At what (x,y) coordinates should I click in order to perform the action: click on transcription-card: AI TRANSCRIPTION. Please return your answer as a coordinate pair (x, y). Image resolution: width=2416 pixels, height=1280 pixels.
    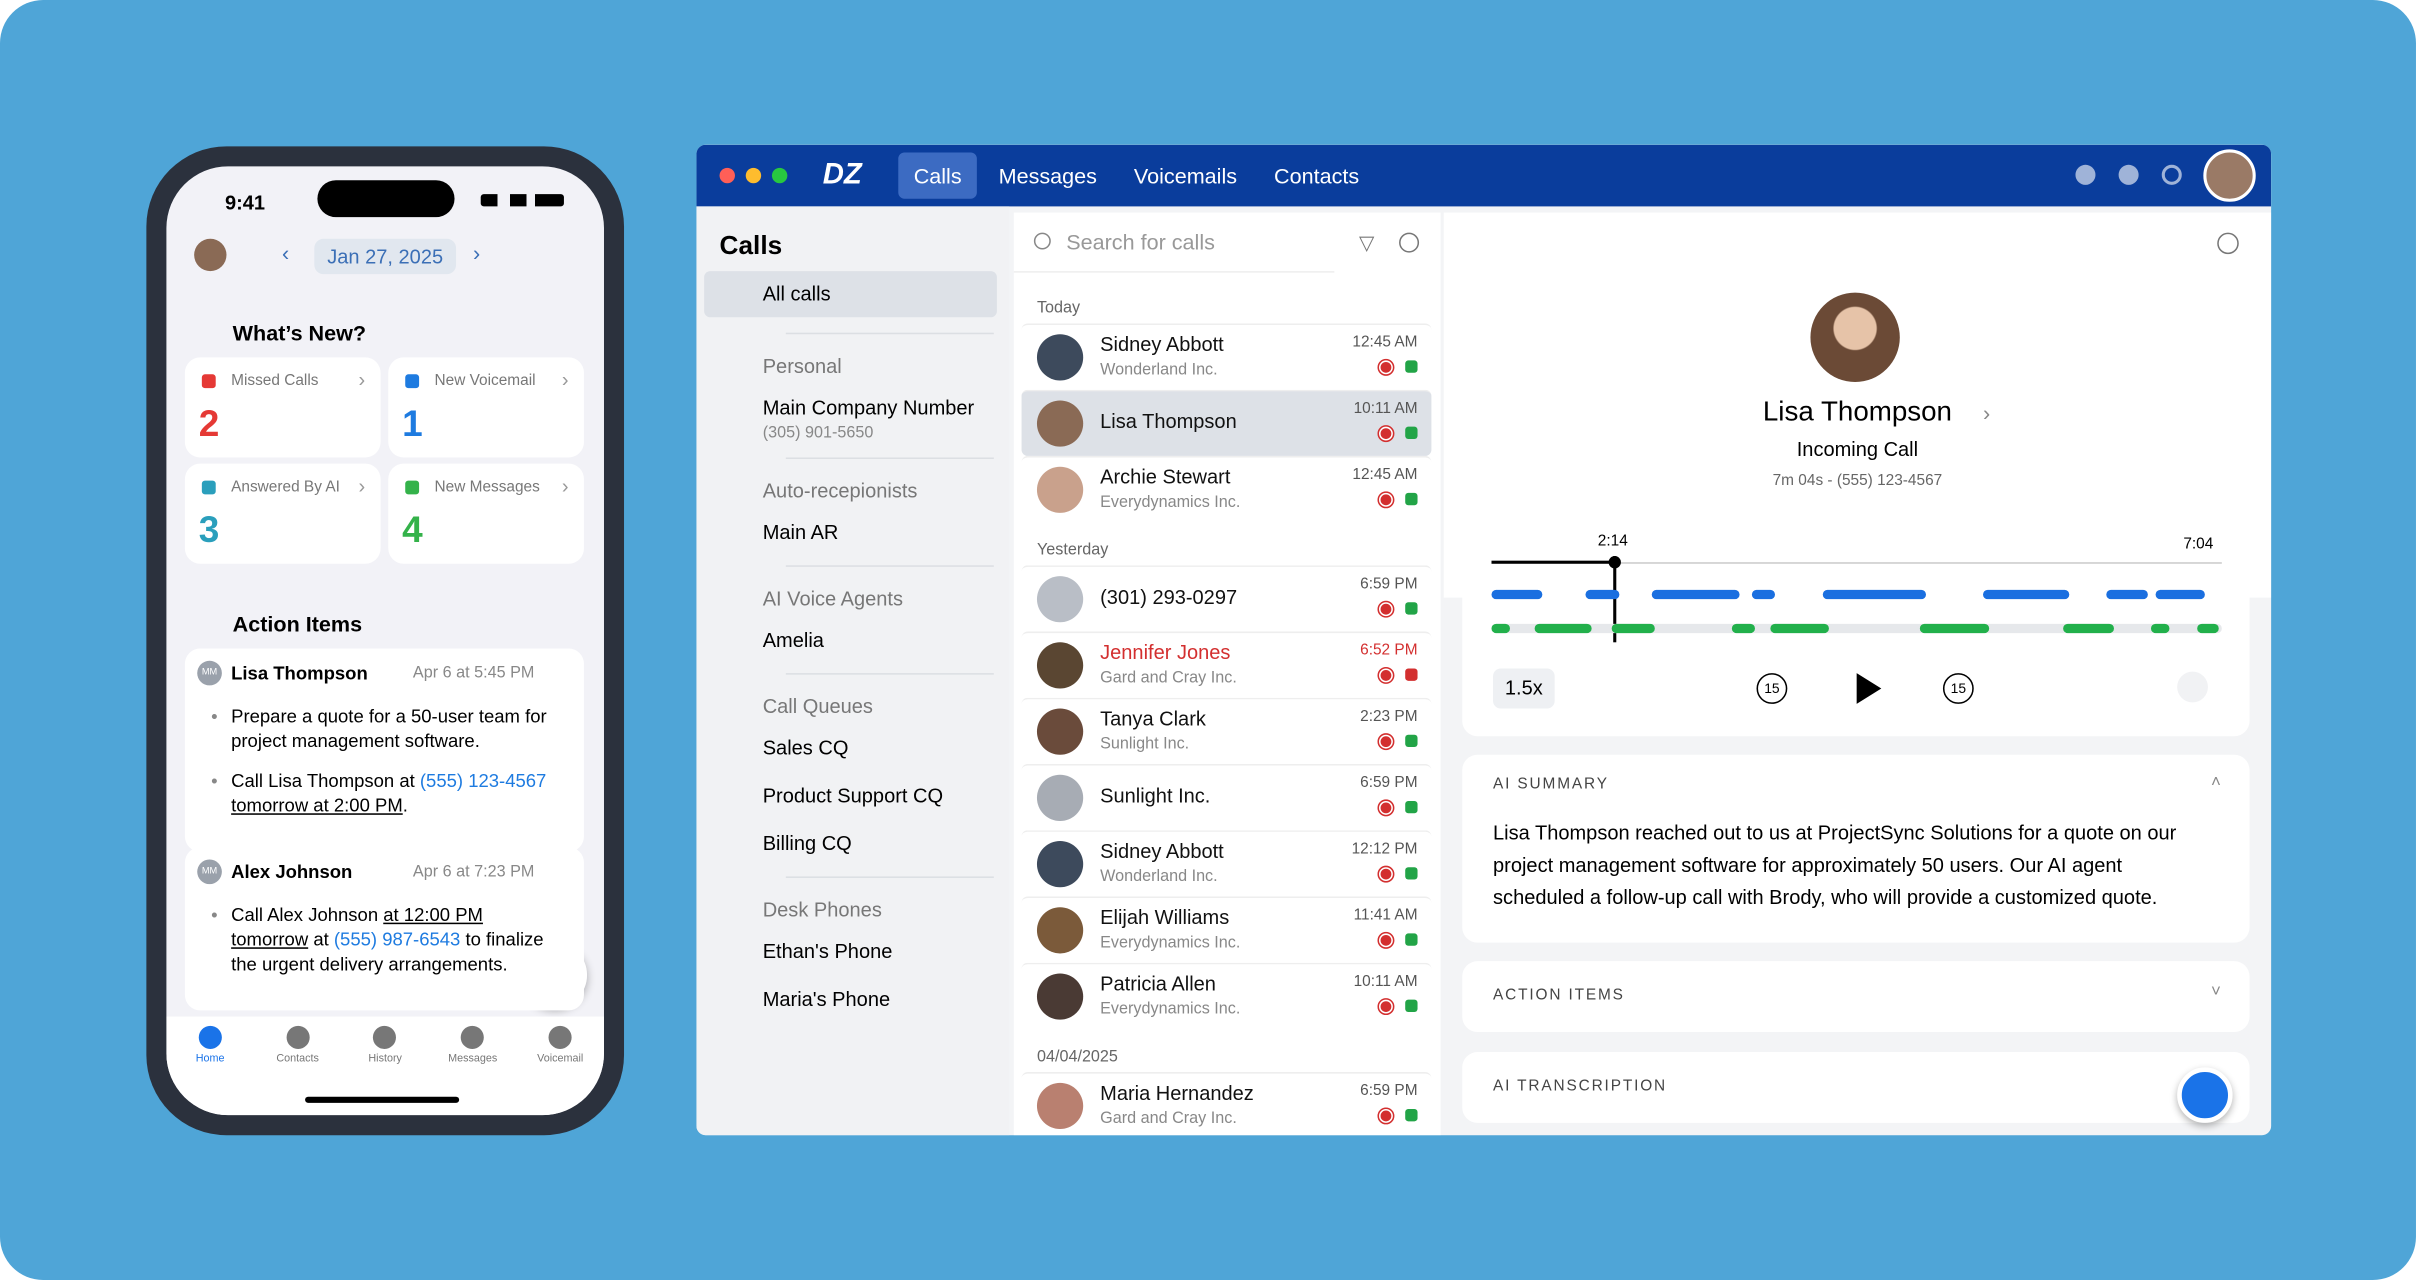
    Looking at the image, I should click on (1856, 1087).